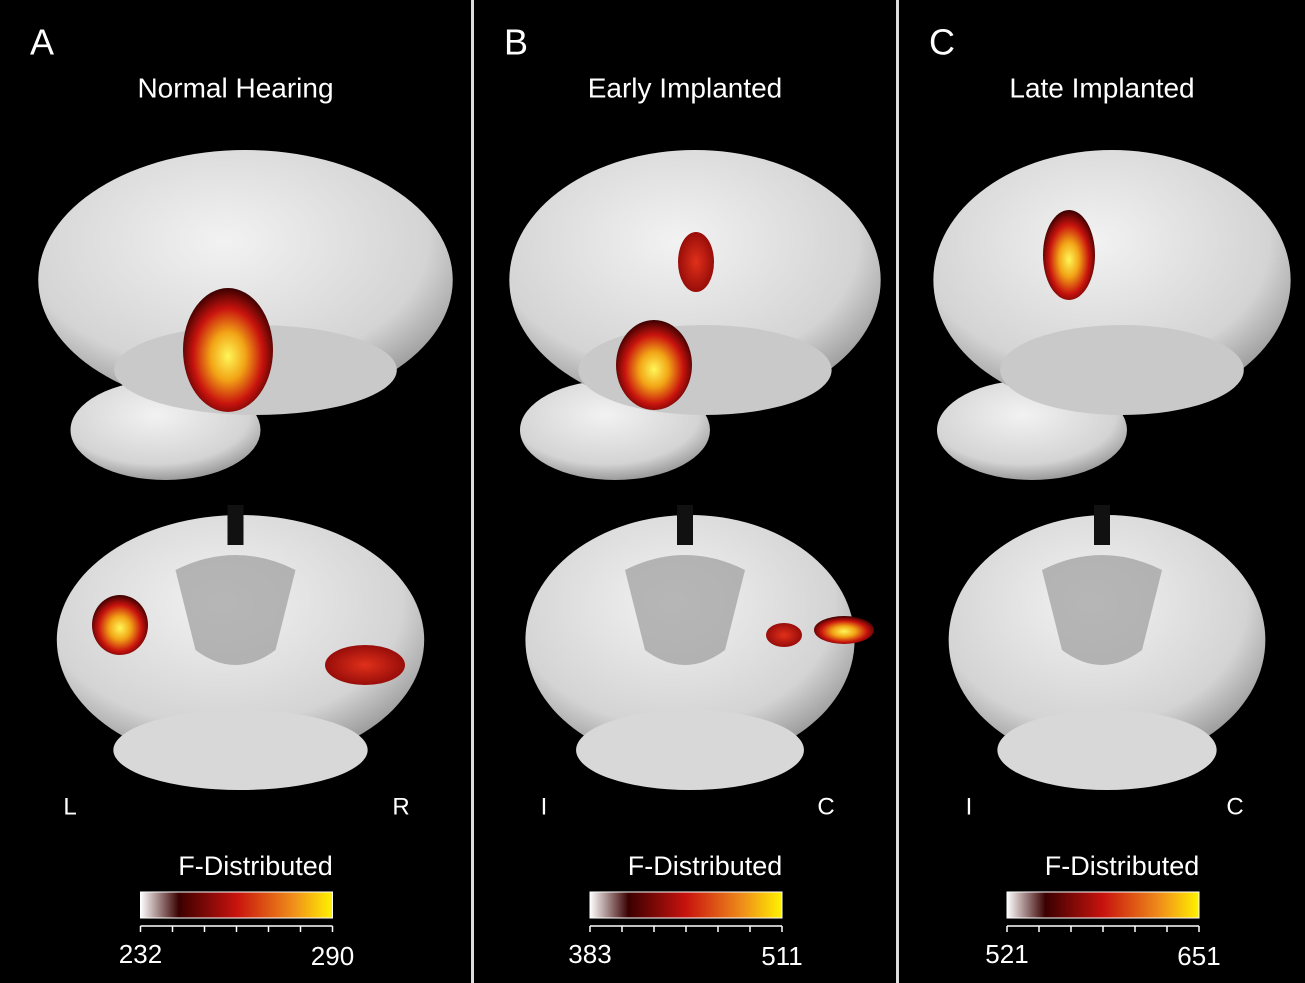  Describe the element at coordinates (1101, 87) in the screenshot. I see `panel-title: Late Implanted` at that location.